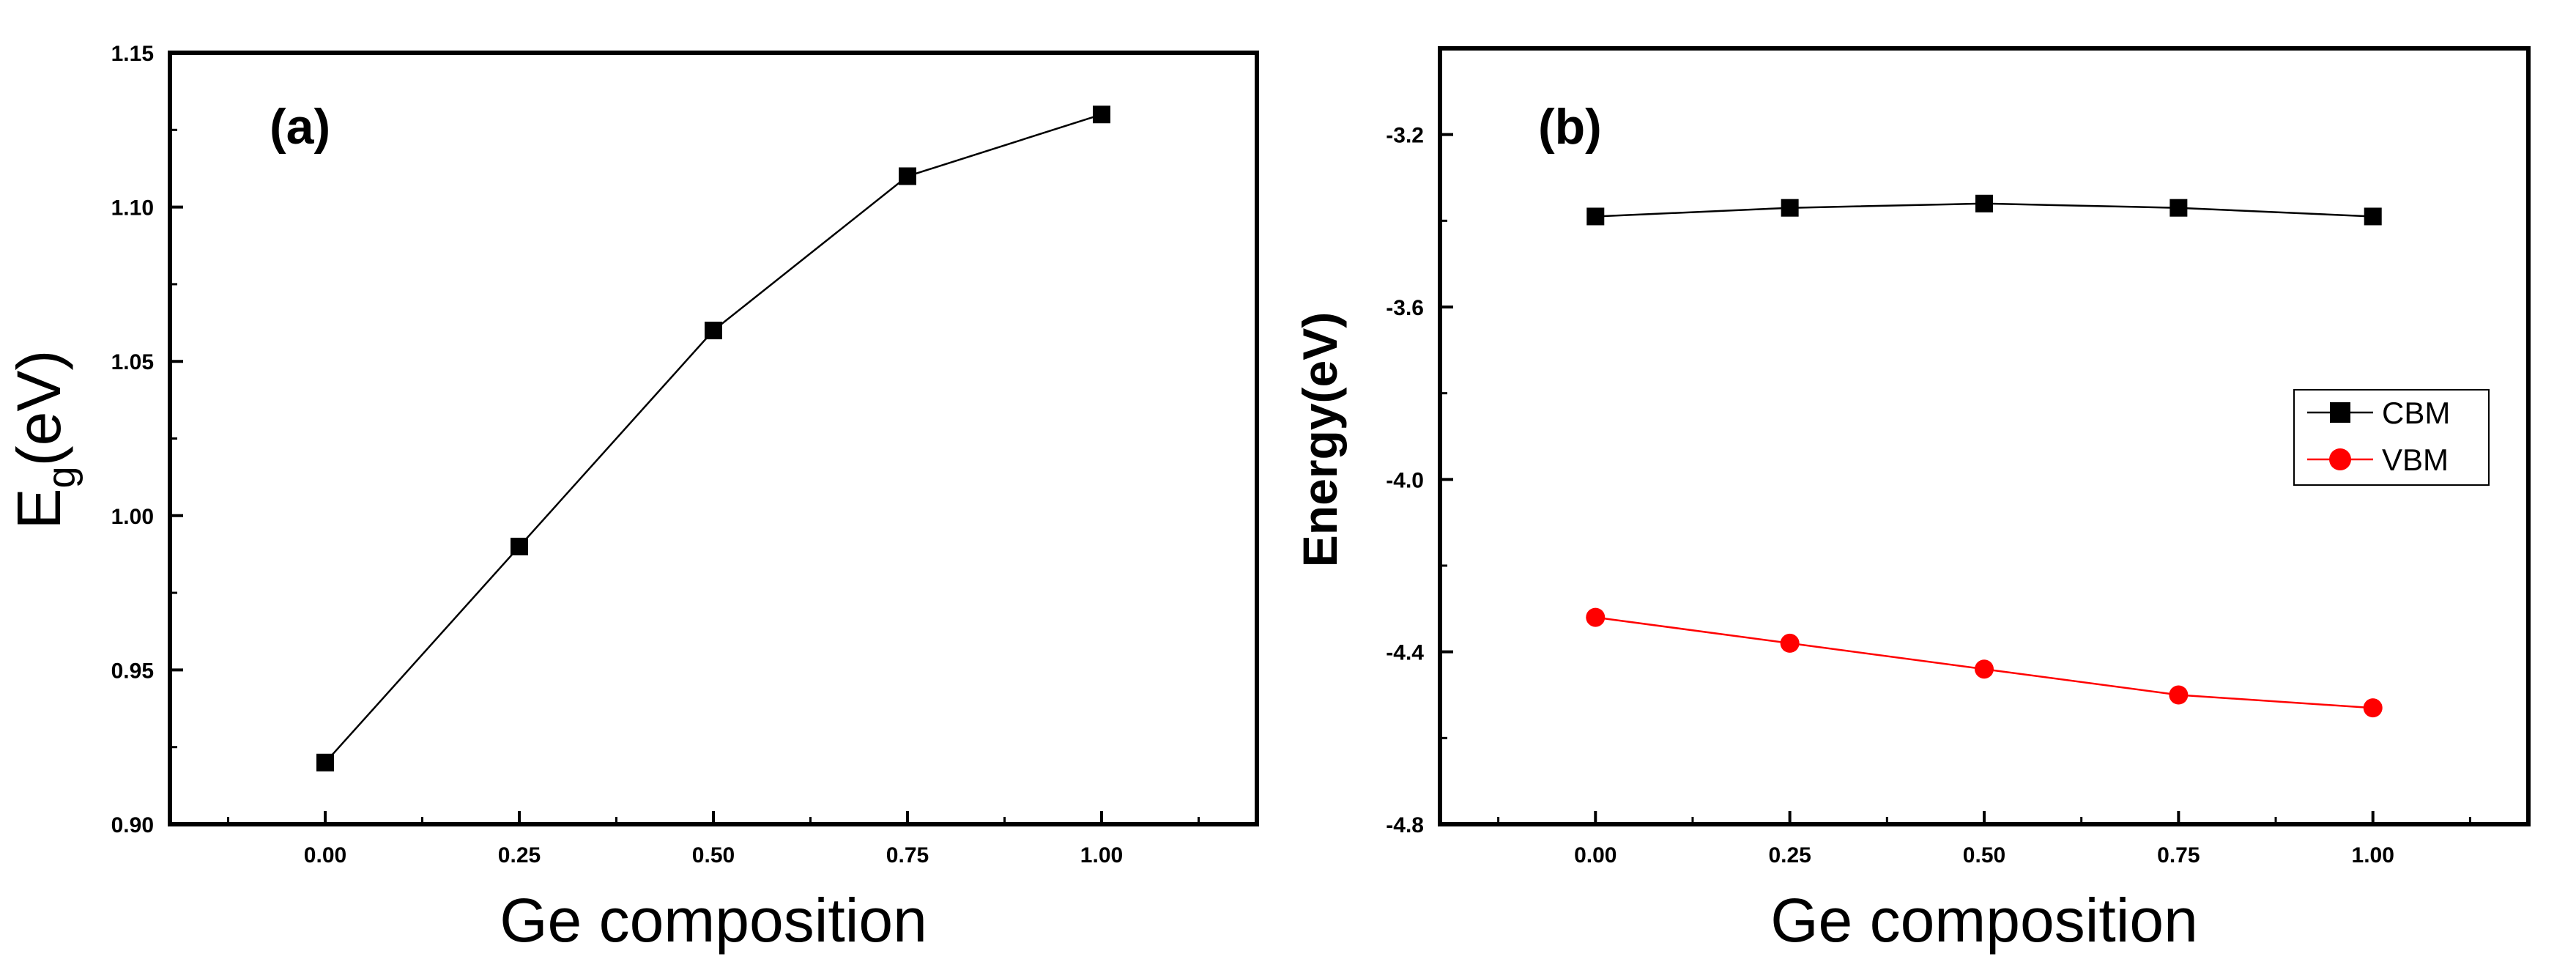 The width and height of the screenshot is (2576, 973). Describe the element at coordinates (61, 477) in the screenshot. I see `panel-a-y-title-sub: g` at that location.